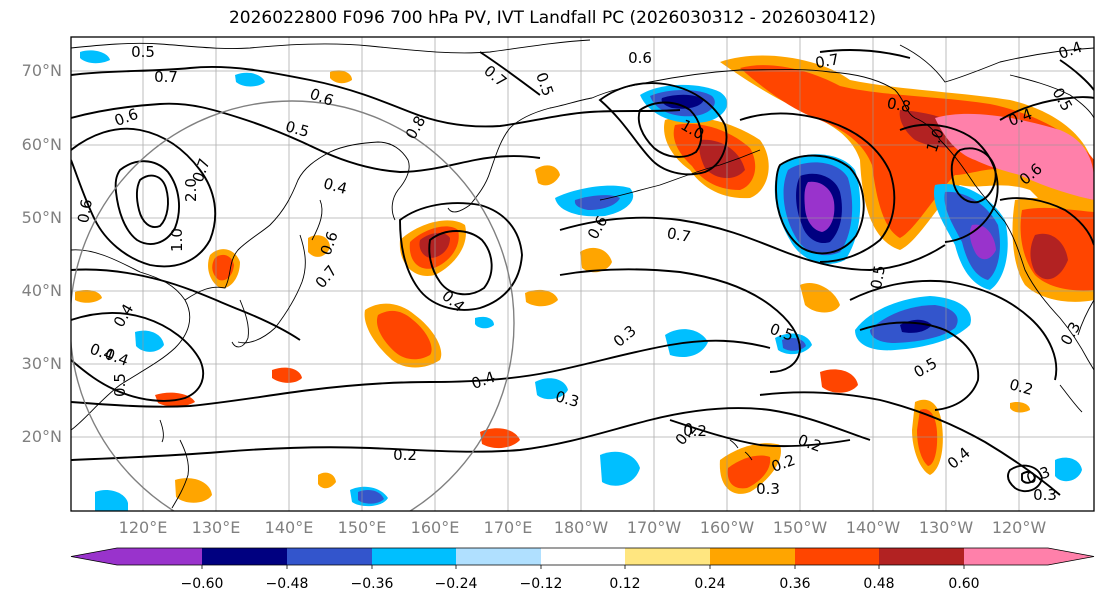  What do you see at coordinates (625, 584) in the screenshot?
I see `colorbar-tick-label: 0.12` at bounding box center [625, 584].